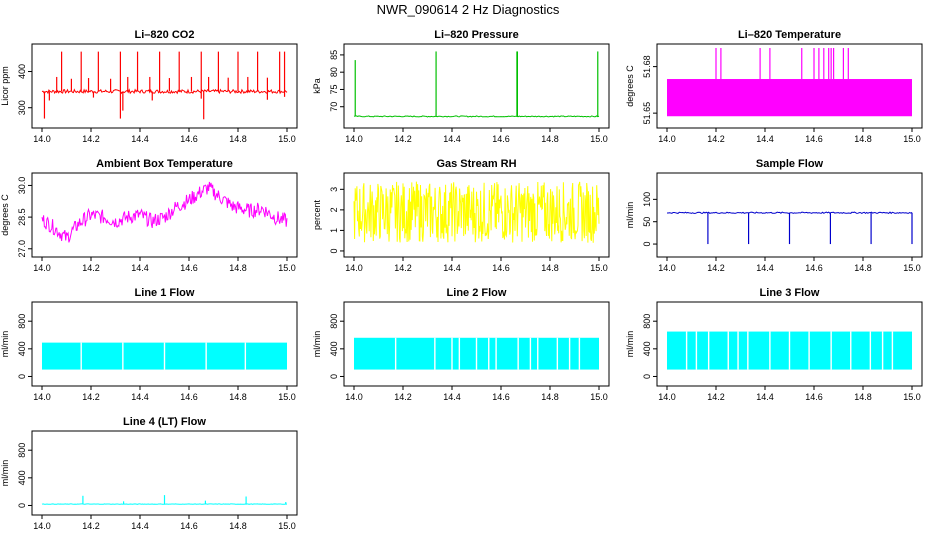  I want to click on panel-title: Sample Flow, so click(790, 164).